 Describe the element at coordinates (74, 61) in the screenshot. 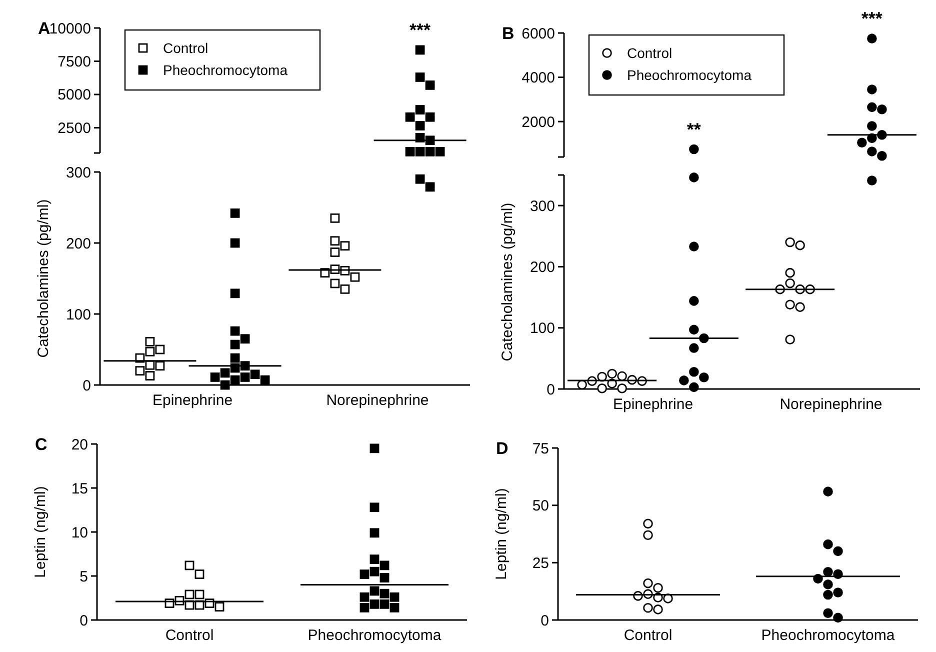

I see `y-tick-label: 7500` at that location.